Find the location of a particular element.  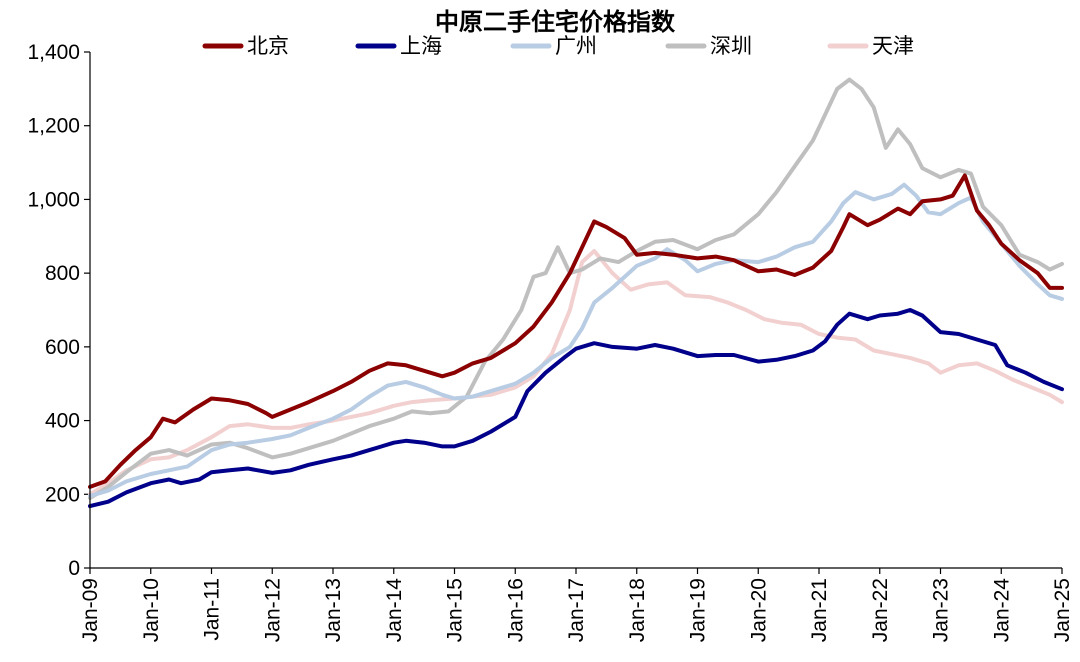

x-tick-label: Jan-11 is located at coordinates (212, 609).